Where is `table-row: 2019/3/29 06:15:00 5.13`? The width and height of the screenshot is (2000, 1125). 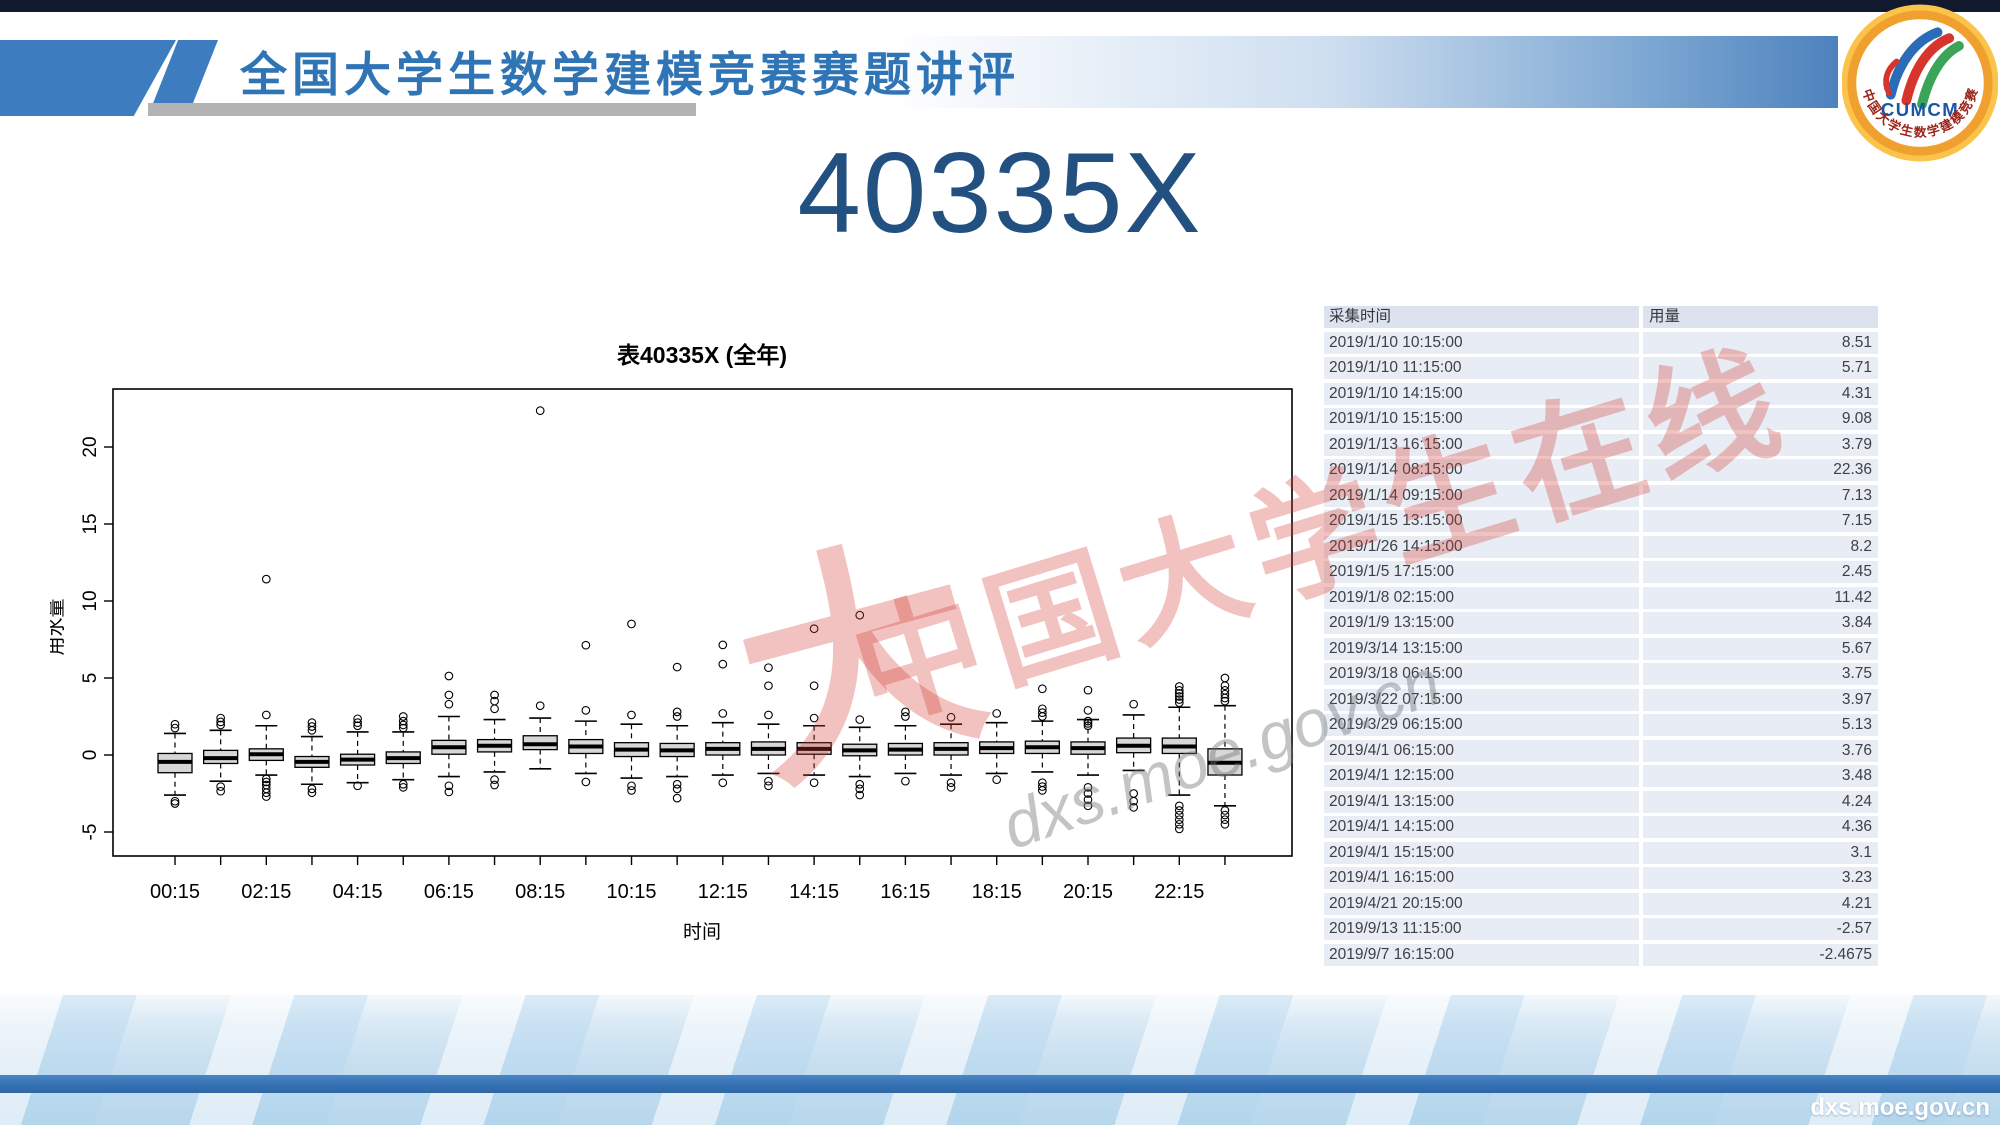 table-row: 2019/3/29 06:15:00 5.13 is located at coordinates (1601, 725).